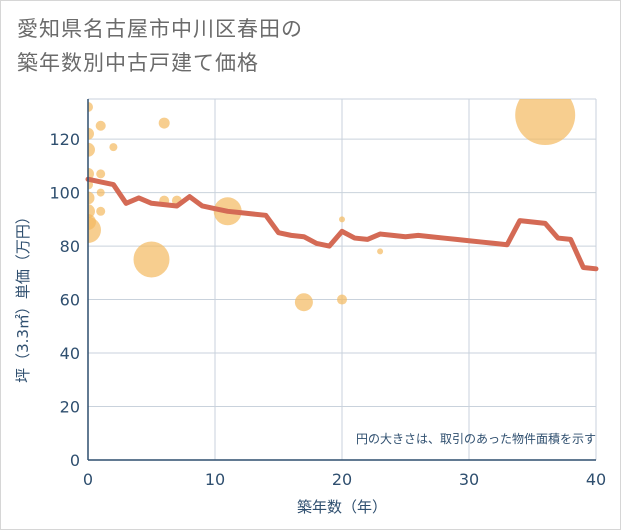  I want to click on y-tick-label: 80, so click(70, 246).